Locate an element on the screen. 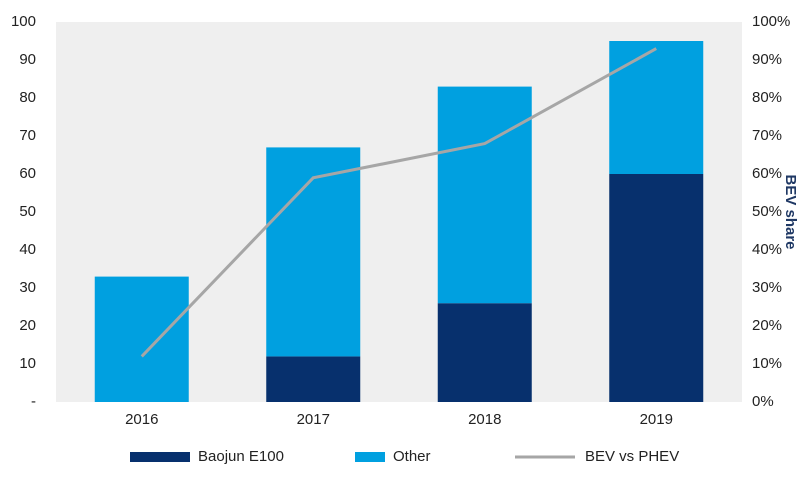 This screenshot has width=800, height=480. y-tick-label: 10 is located at coordinates (27, 363).